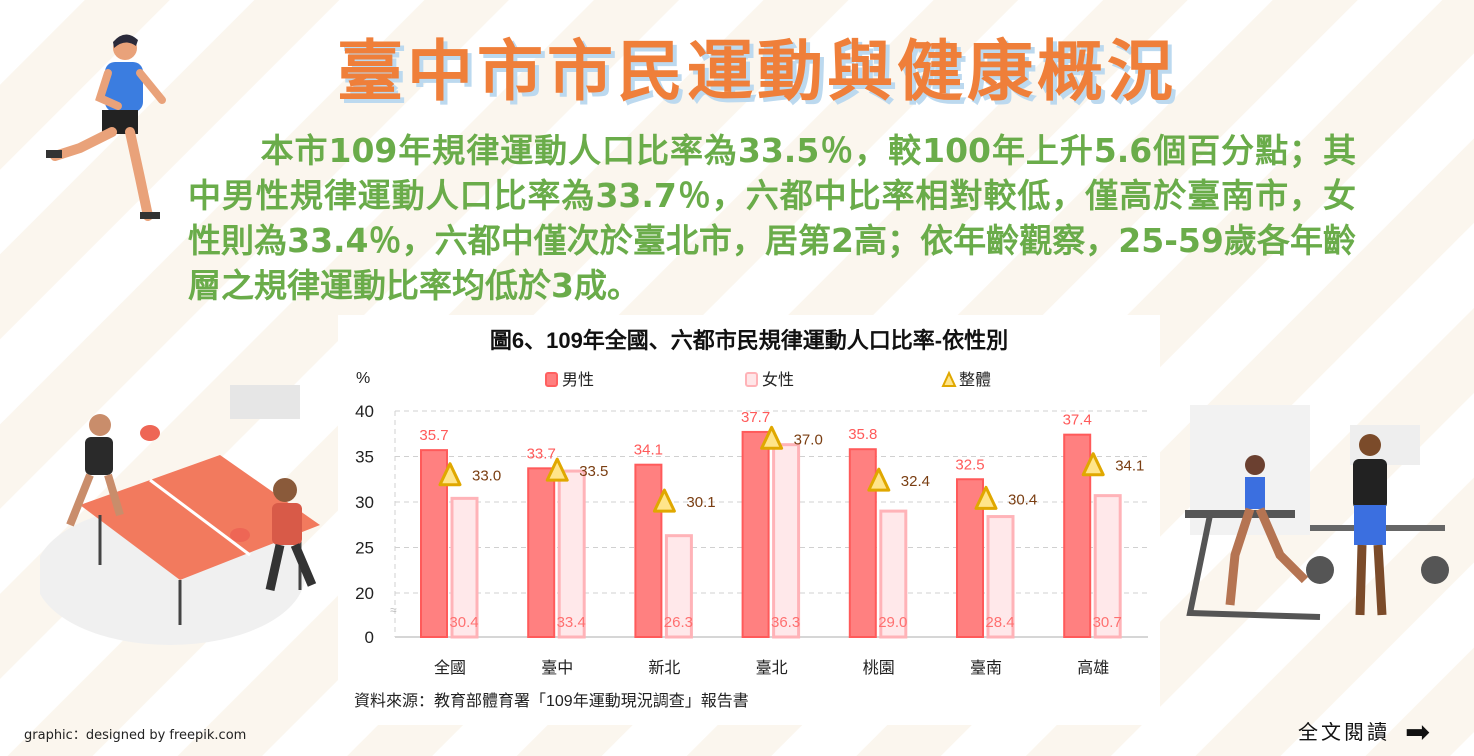 This screenshot has height=756, width=1474. What do you see at coordinates (593, 471) in the screenshot?
I see `data-label-overall: 33.5` at bounding box center [593, 471].